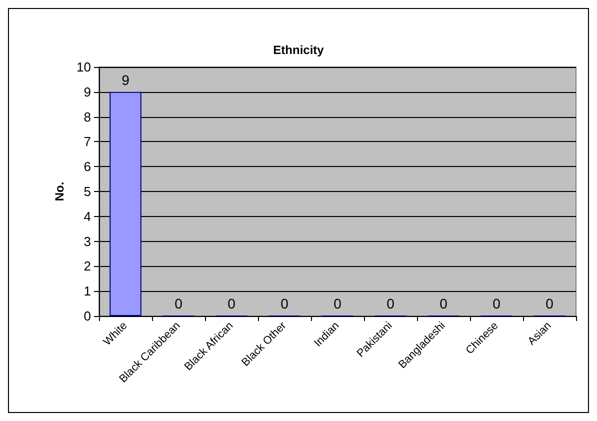  I want to click on y-tick-label: 4, so click(87, 216).